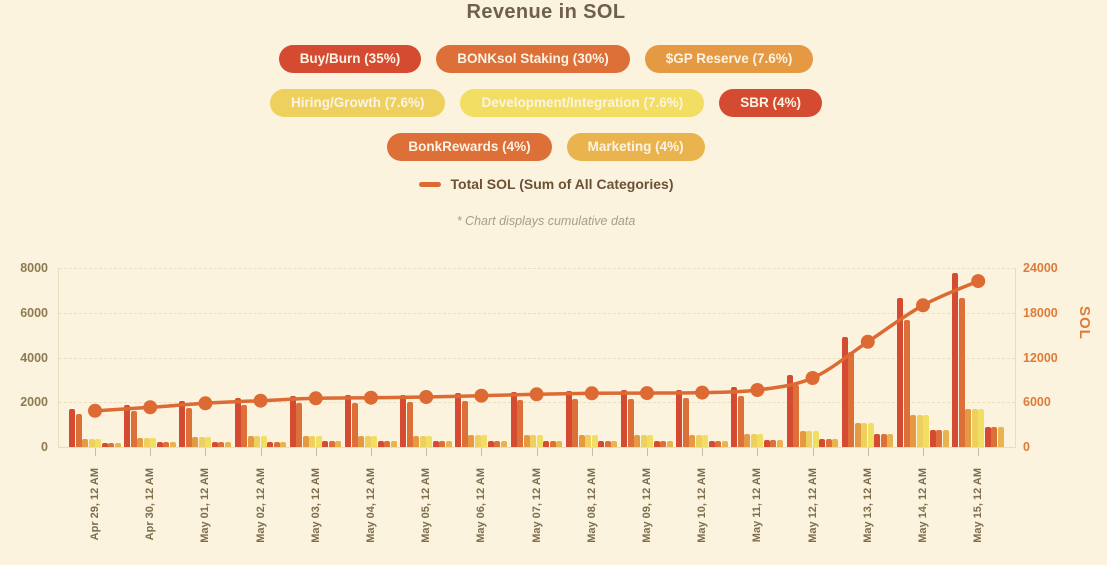  What do you see at coordinates (582, 103) in the screenshot?
I see `legend-pill-development-integration-7-6: Development/Integration (7.6%)` at bounding box center [582, 103].